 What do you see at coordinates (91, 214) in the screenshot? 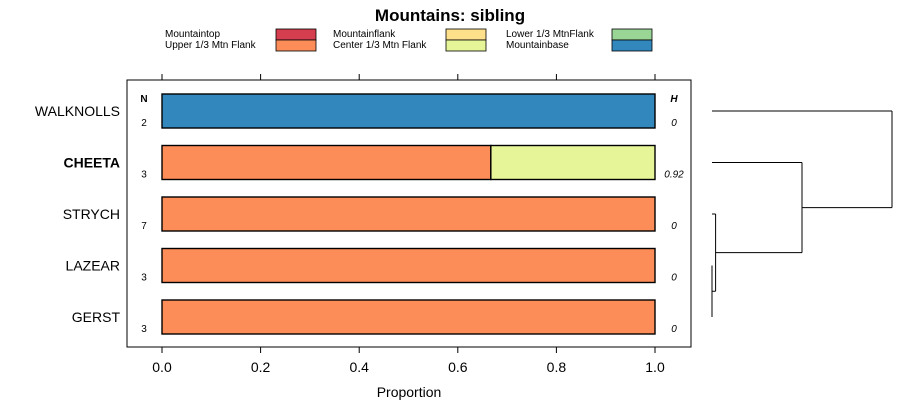
I see `row-label: STRYCH` at bounding box center [91, 214].